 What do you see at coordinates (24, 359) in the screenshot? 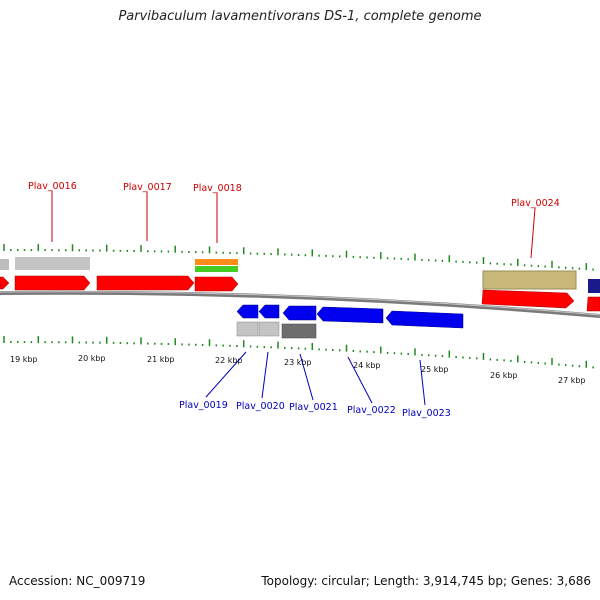
I see `kbp-label: 19 kbp` at bounding box center [24, 359].